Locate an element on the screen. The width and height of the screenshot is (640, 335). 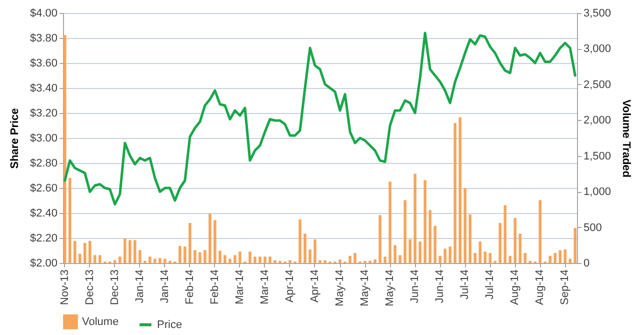
y-tick-label: $2.00 is located at coordinates (44, 264).